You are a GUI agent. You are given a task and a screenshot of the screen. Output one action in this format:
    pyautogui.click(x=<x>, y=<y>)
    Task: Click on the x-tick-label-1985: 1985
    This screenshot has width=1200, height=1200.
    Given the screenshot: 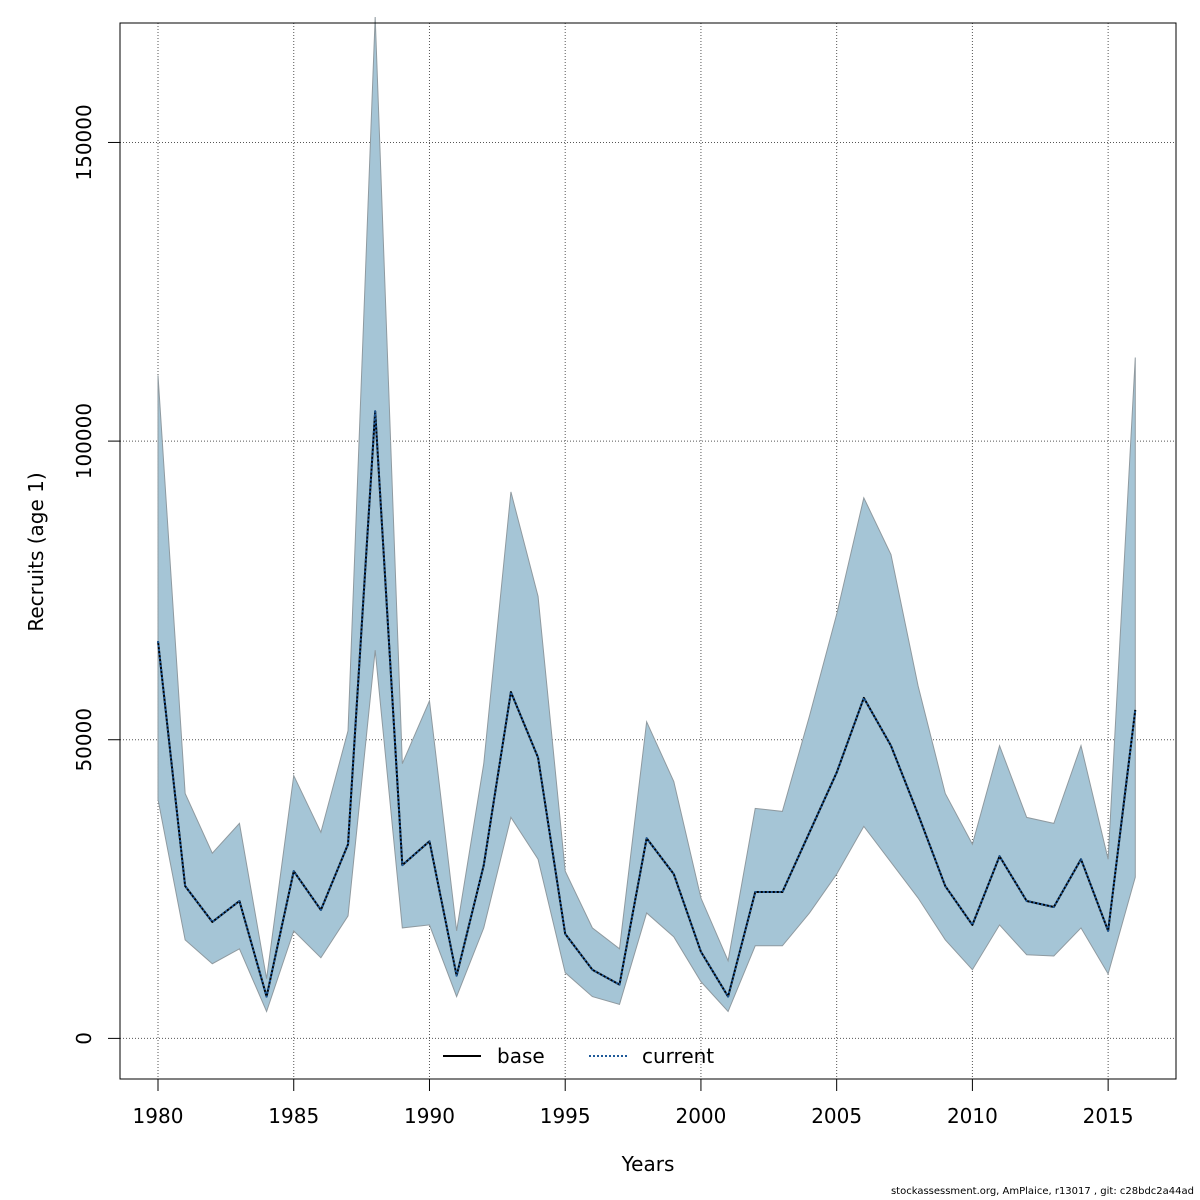 What is the action you would take?
    pyautogui.click(x=293, y=1116)
    